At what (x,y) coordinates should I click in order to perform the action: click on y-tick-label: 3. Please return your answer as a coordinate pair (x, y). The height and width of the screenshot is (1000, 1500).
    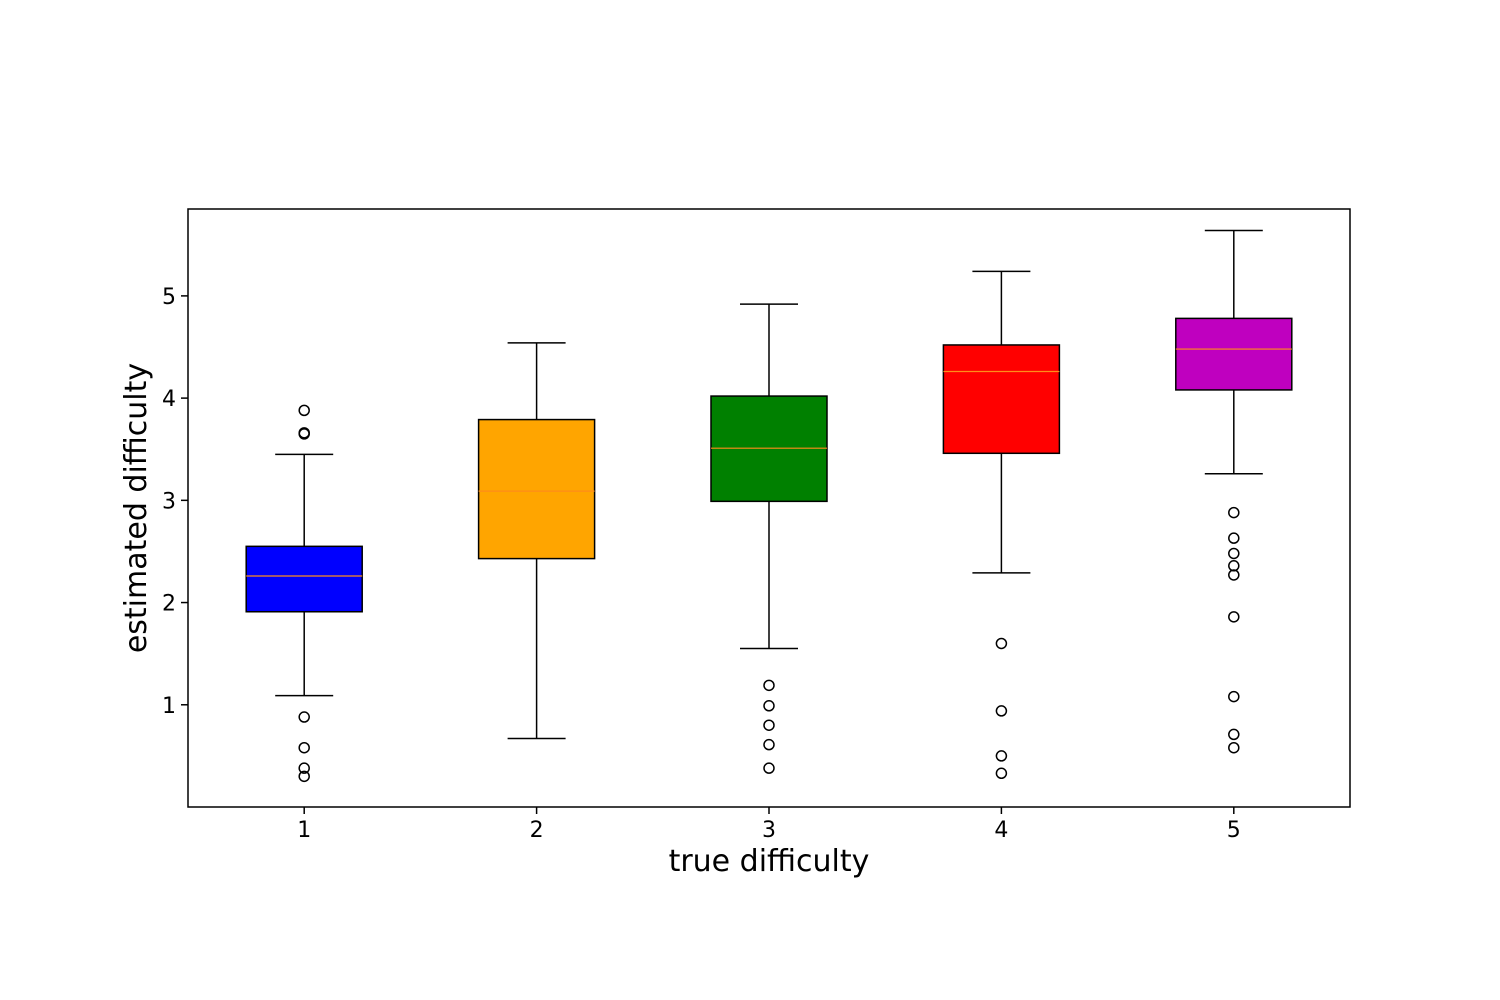
    Looking at the image, I should click on (169, 501).